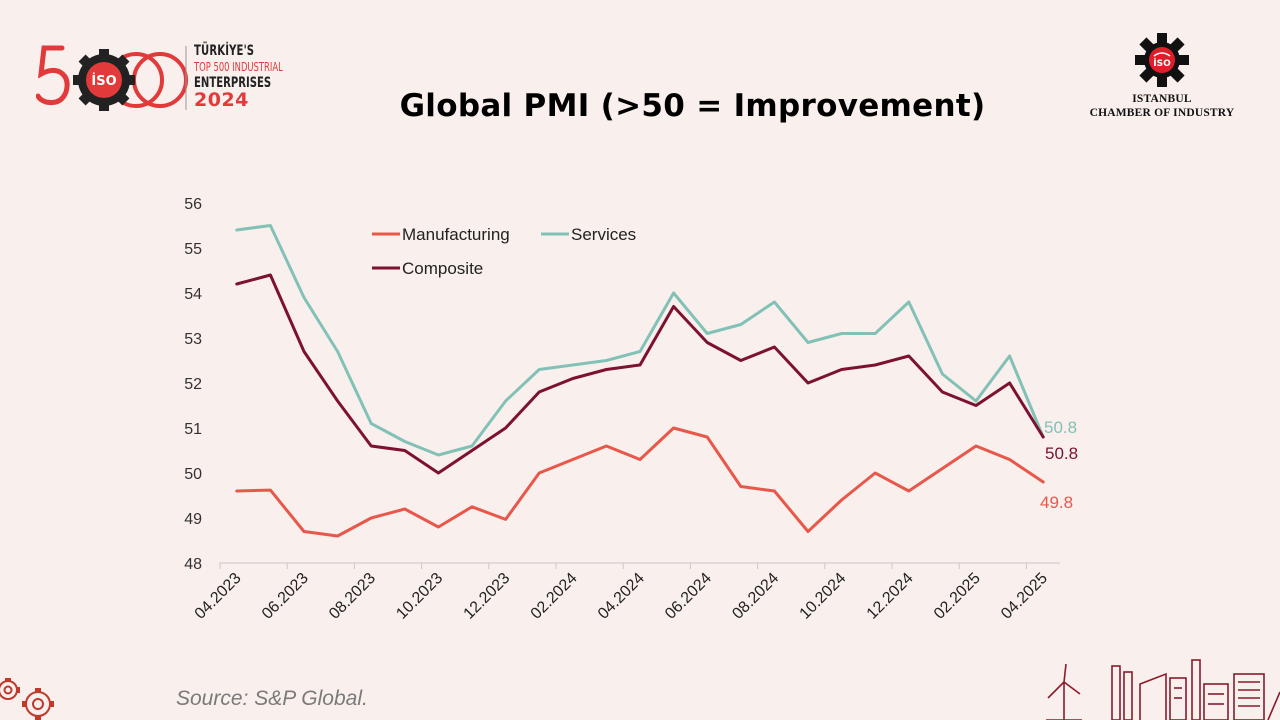 This screenshot has width=1280, height=720. I want to click on x-tick-label: 06.2024, so click(688, 596).